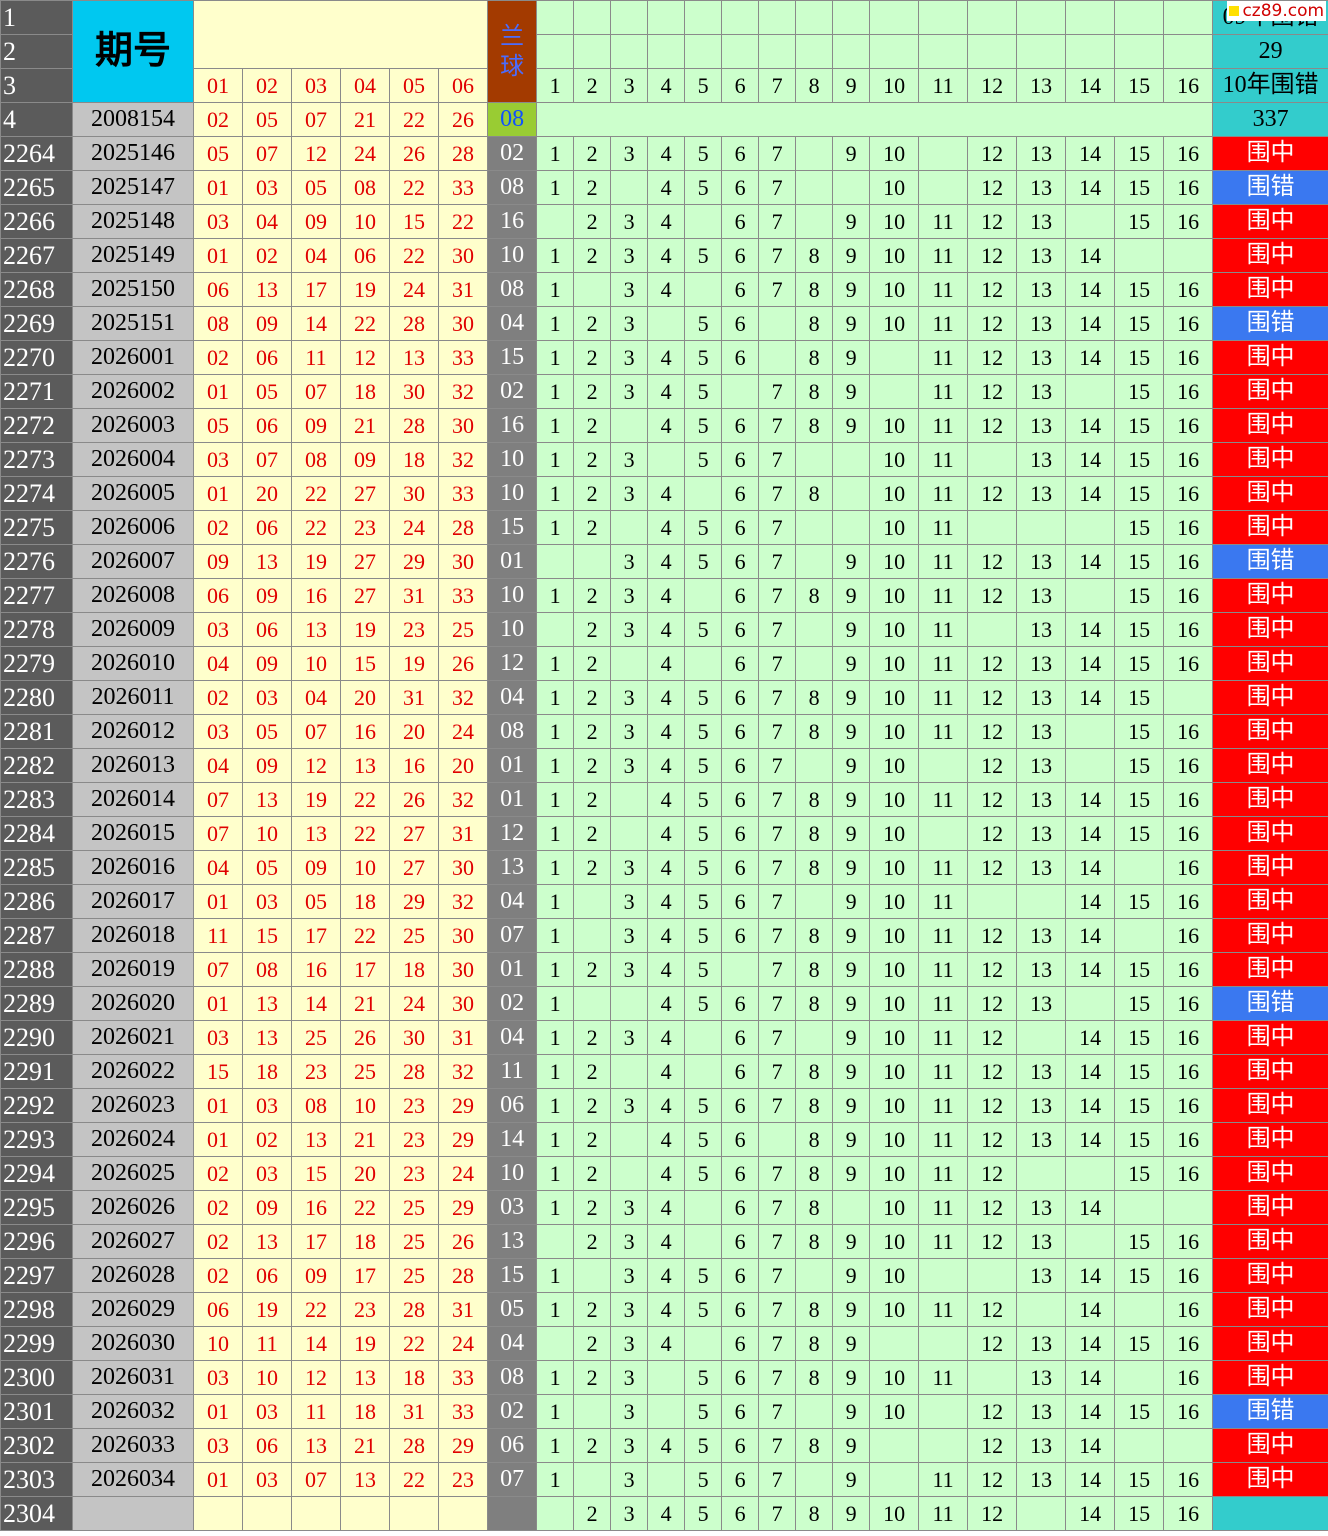 The width and height of the screenshot is (1328, 1536). What do you see at coordinates (512, 323) in the screenshot?
I see `blue-ball: 04` at bounding box center [512, 323].